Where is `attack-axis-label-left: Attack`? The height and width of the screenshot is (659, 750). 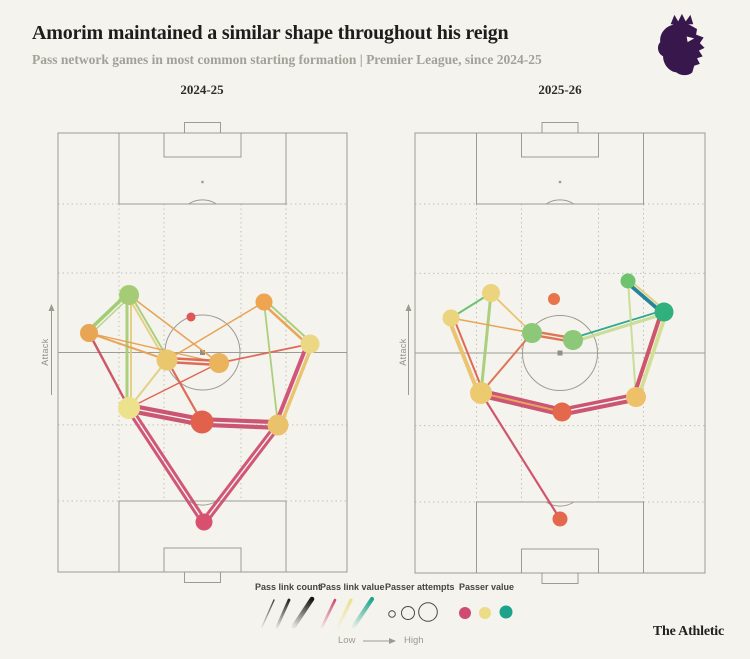 attack-axis-label-left: Attack is located at coordinates (45, 352).